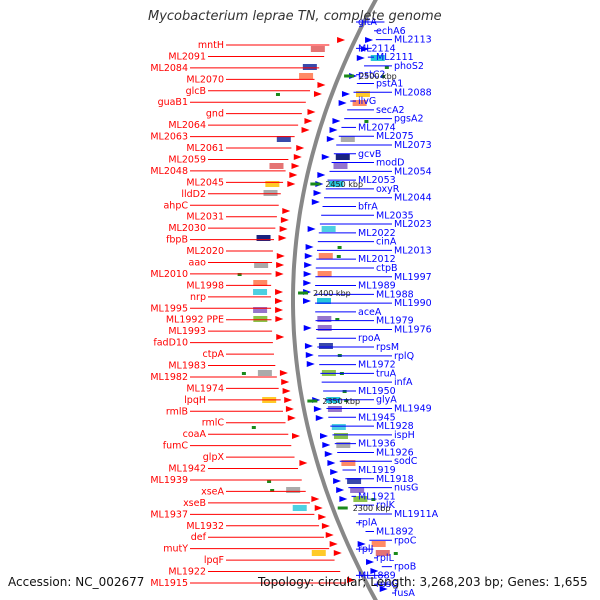 The width and height of the screenshot is (600, 600). I want to click on gene-label-ml1983: ML1983, so click(187, 366).